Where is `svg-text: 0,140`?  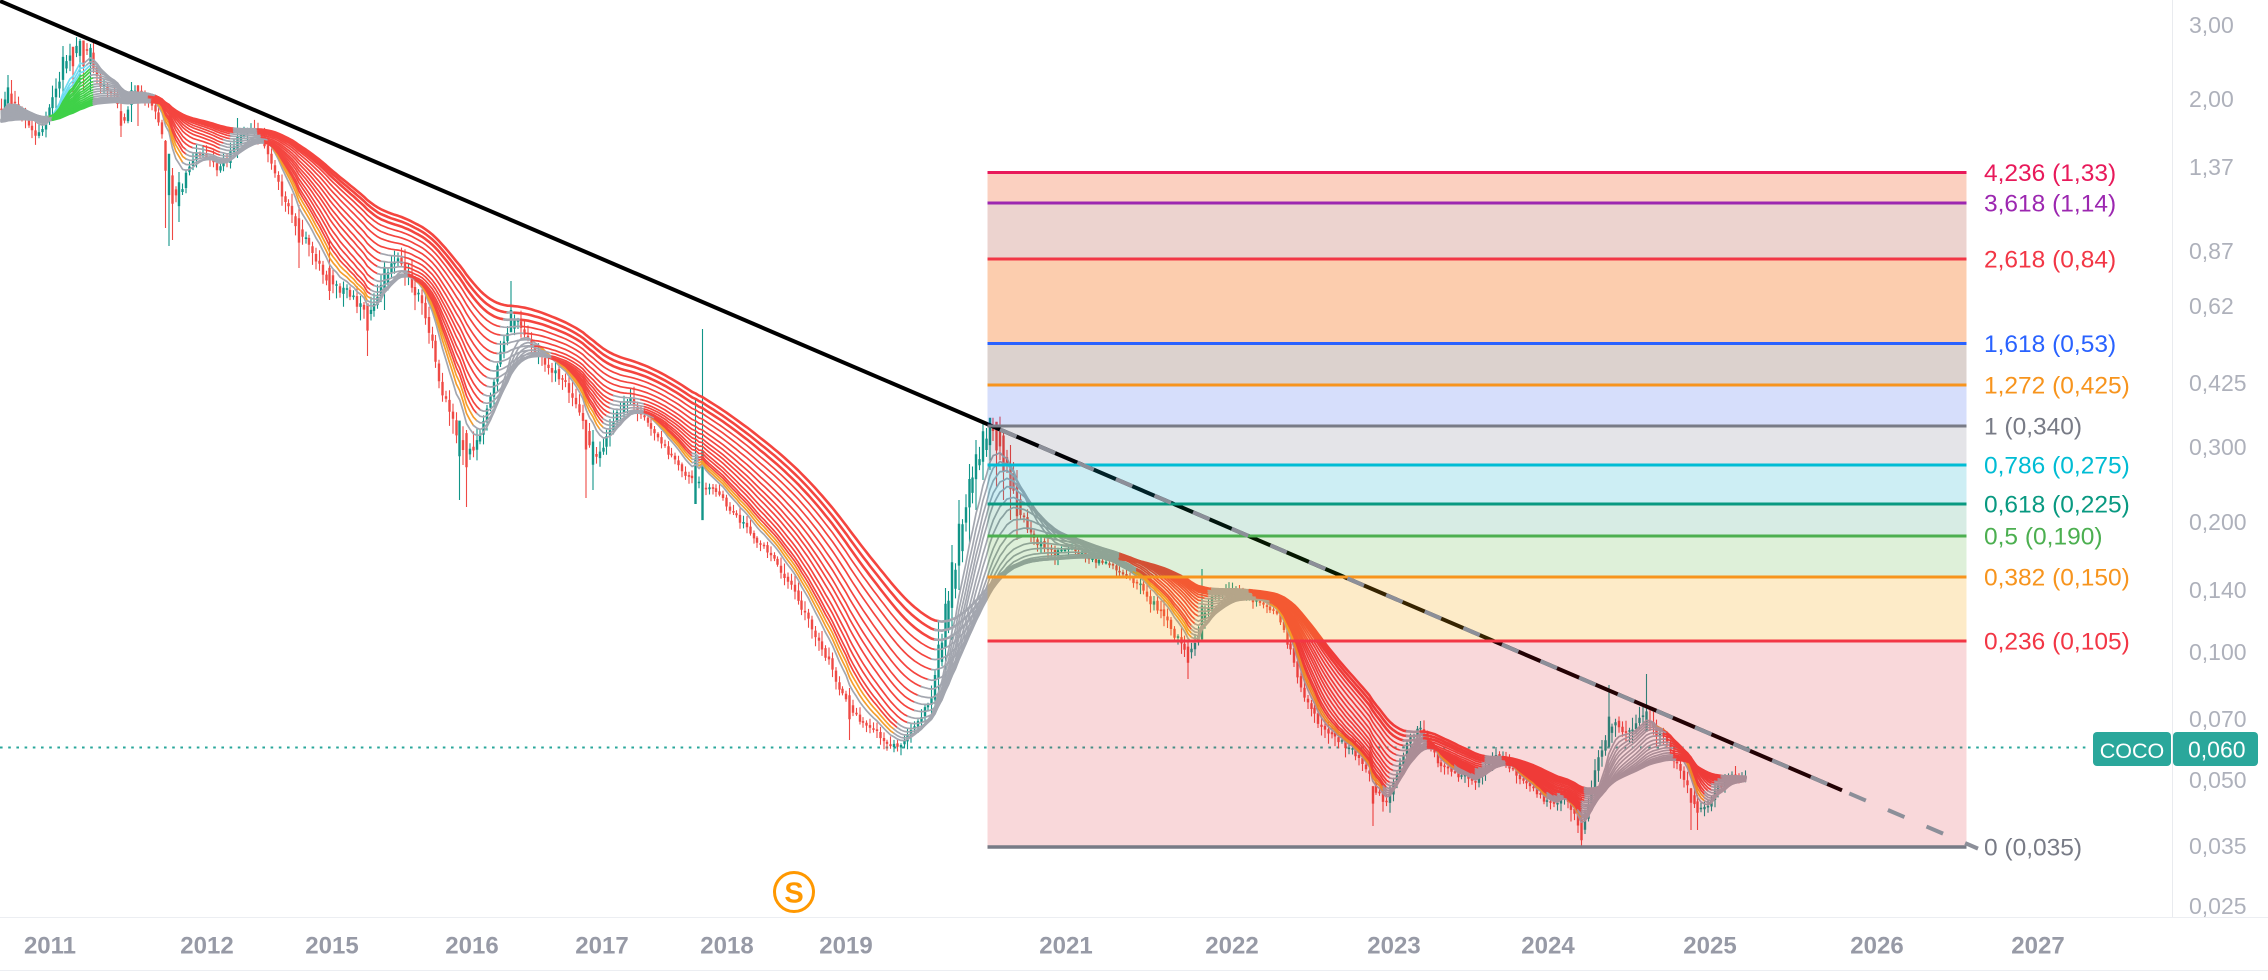
svg-text: 0,140 is located at coordinates (2218, 590).